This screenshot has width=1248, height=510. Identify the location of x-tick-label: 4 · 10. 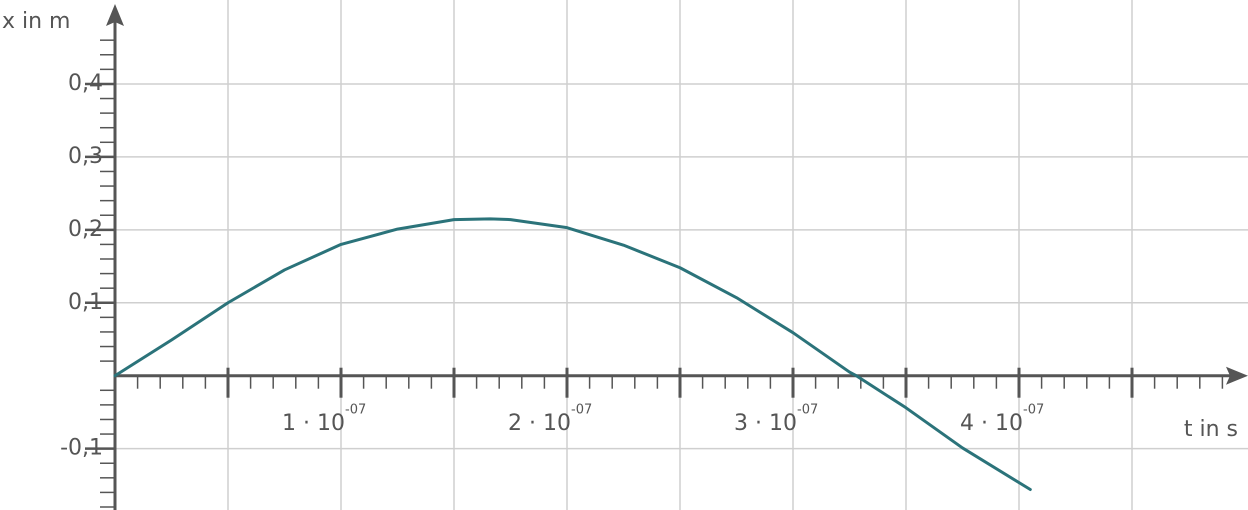
(991, 423).